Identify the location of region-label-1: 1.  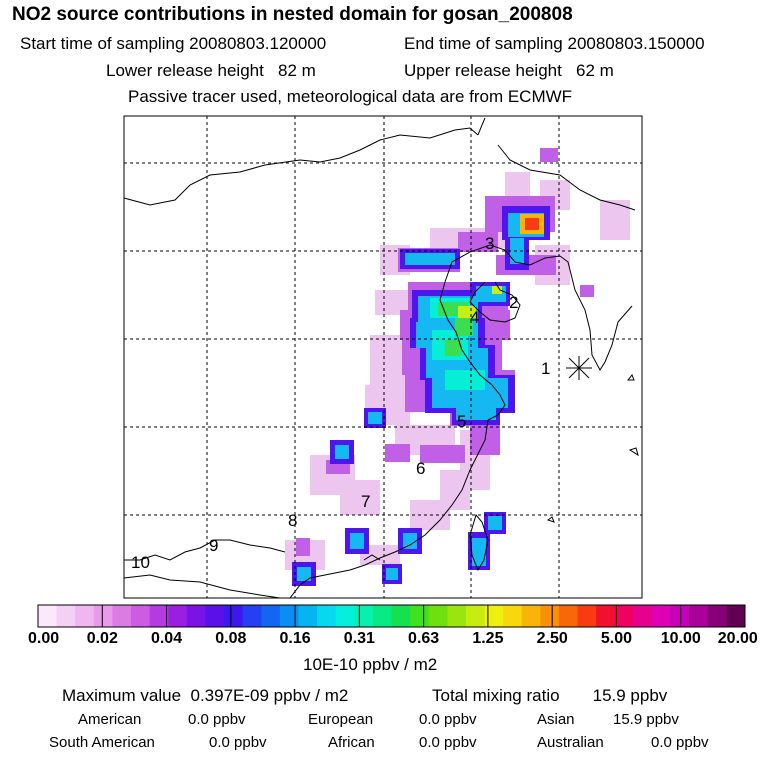
(545, 368).